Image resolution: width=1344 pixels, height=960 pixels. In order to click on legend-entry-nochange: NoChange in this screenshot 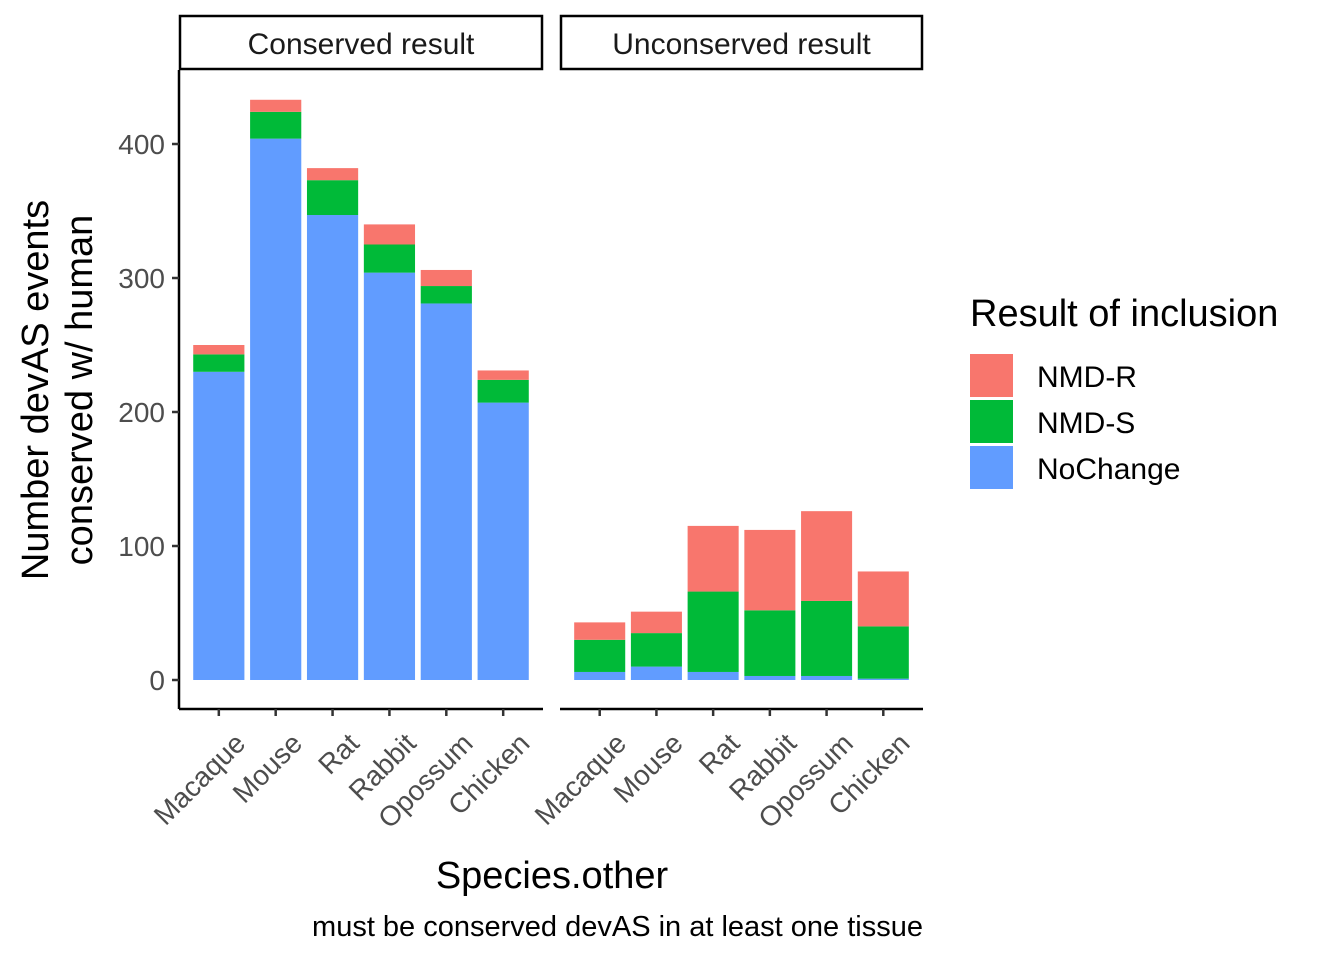, I will do `click(1075, 467)`.